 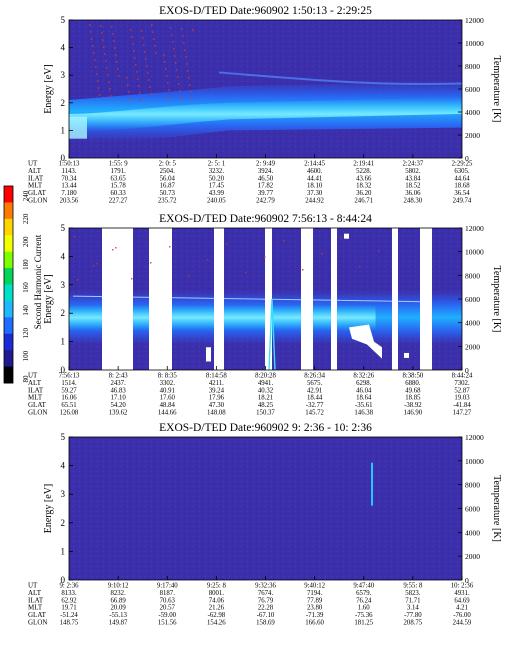 I want to click on ephemeris-value: 17.10, so click(x=118, y=398).